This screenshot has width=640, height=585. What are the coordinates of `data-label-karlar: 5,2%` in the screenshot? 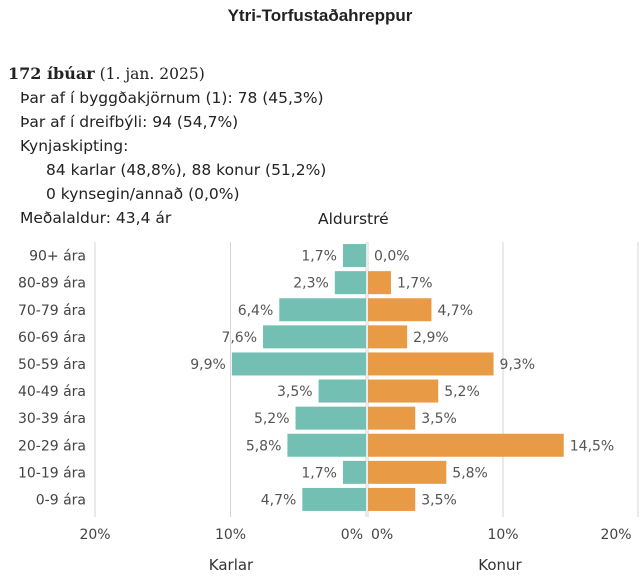 It's located at (272, 419).